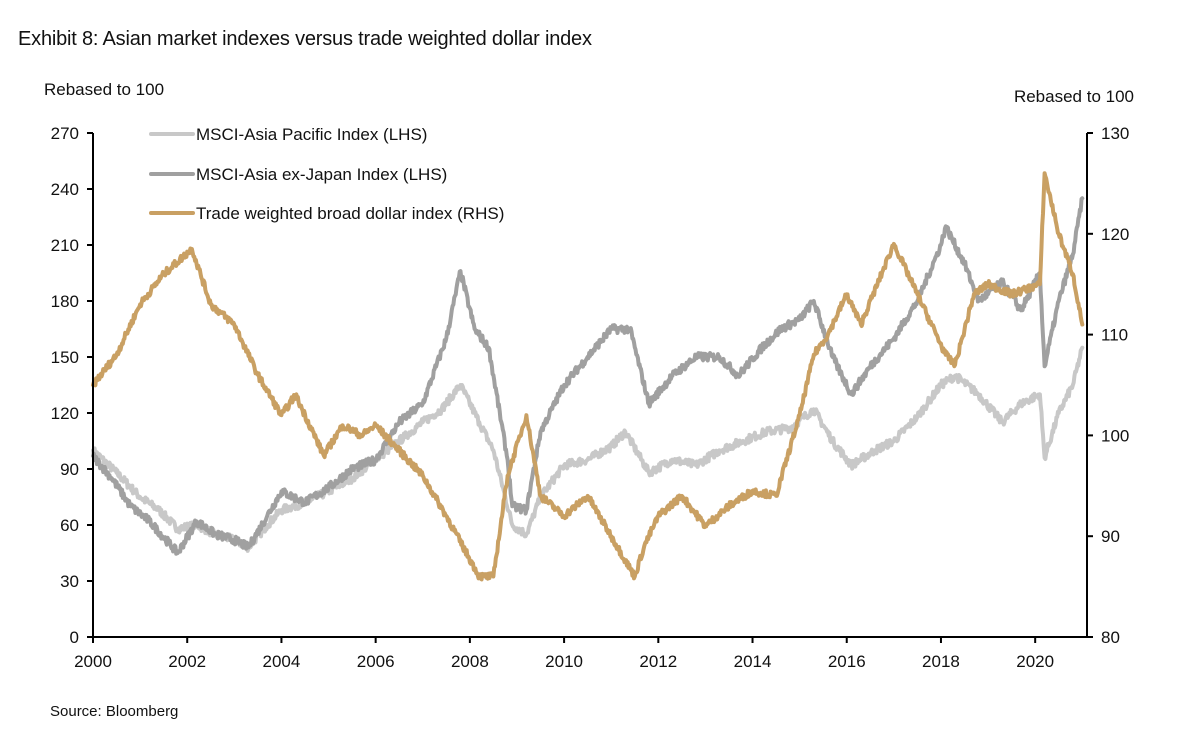 The image size is (1180, 750). What do you see at coordinates (376, 661) in the screenshot?
I see `x-tick-label: 2006` at bounding box center [376, 661].